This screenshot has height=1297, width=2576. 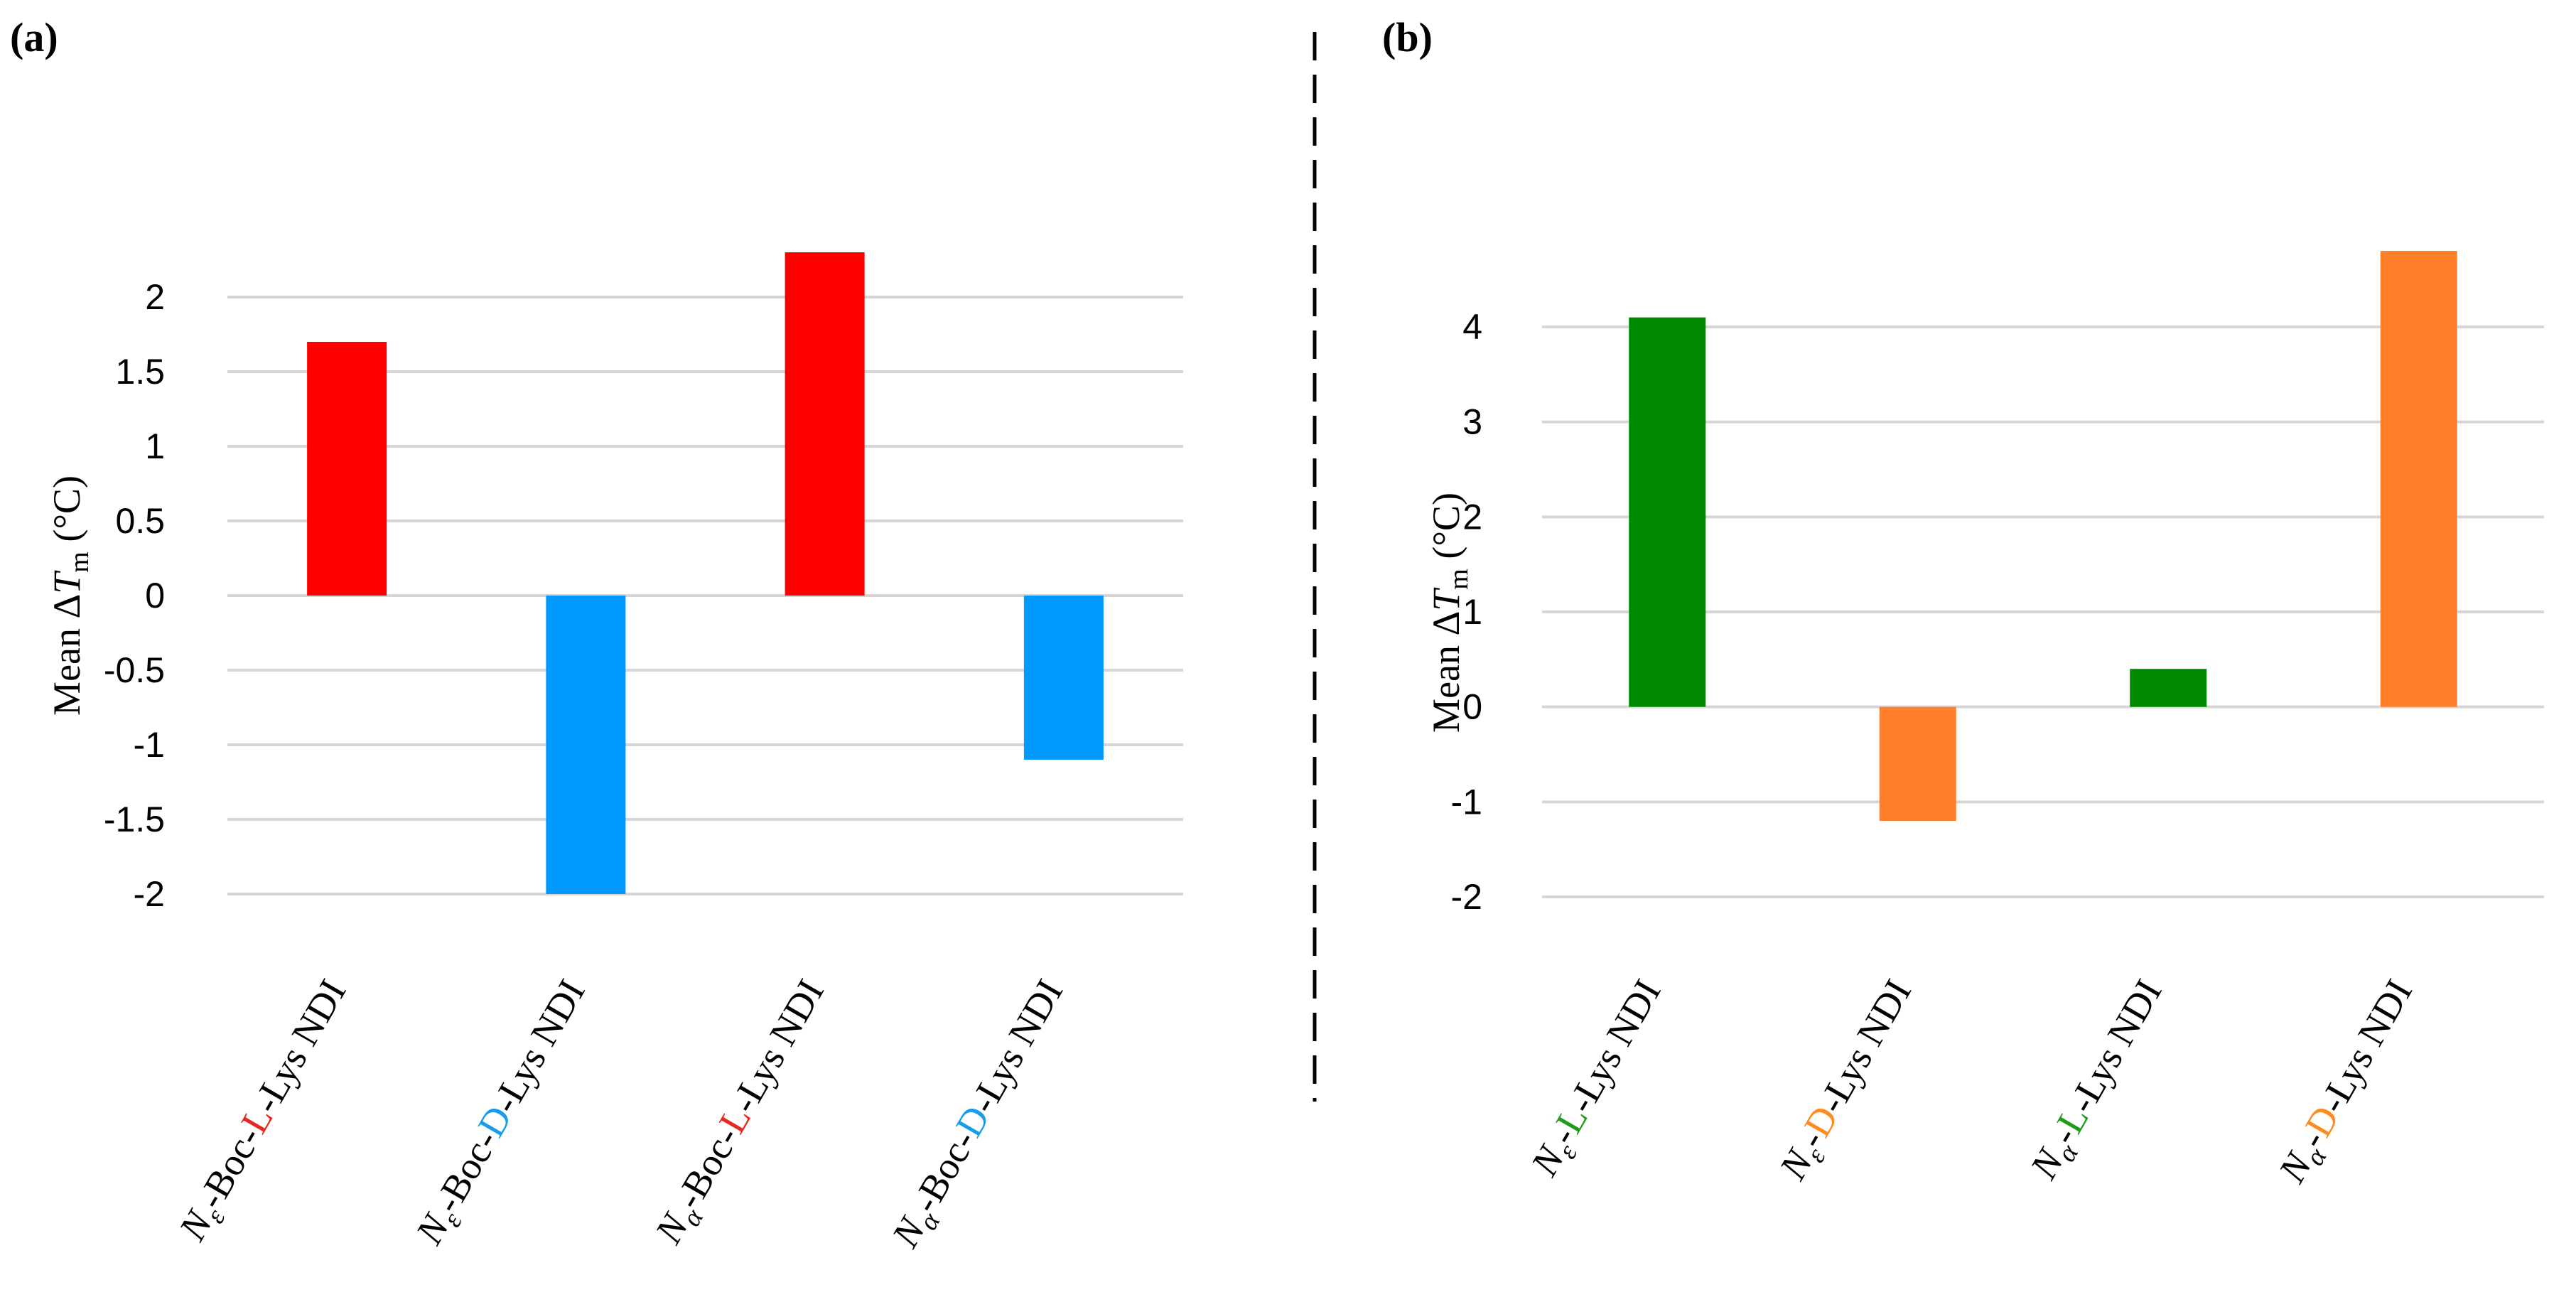 What do you see at coordinates (149, 745) in the screenshot?
I see `chart-a-ytick-label: -1` at bounding box center [149, 745].